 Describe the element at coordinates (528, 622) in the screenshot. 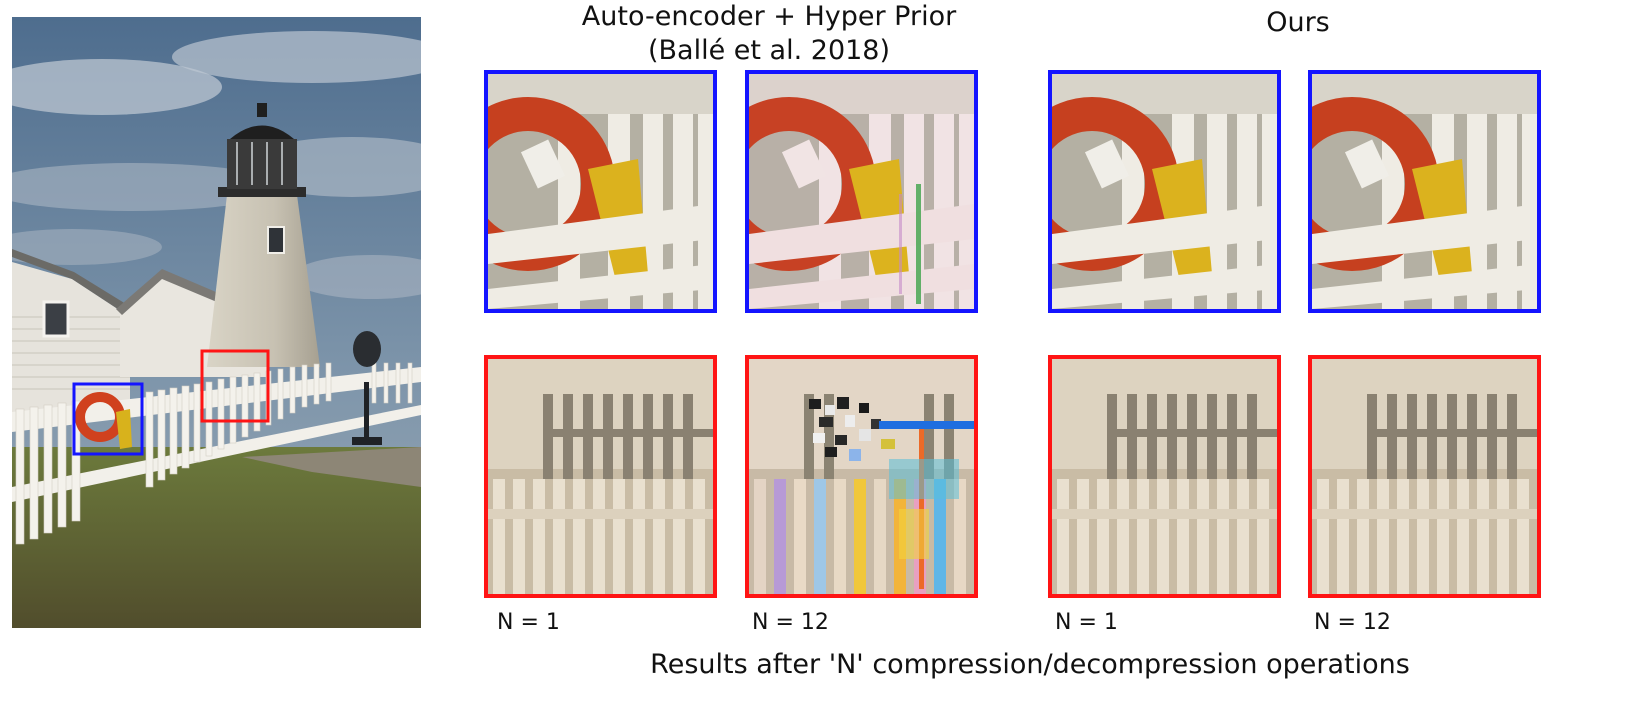

I see `label-baseline-n1: N = 1` at that location.